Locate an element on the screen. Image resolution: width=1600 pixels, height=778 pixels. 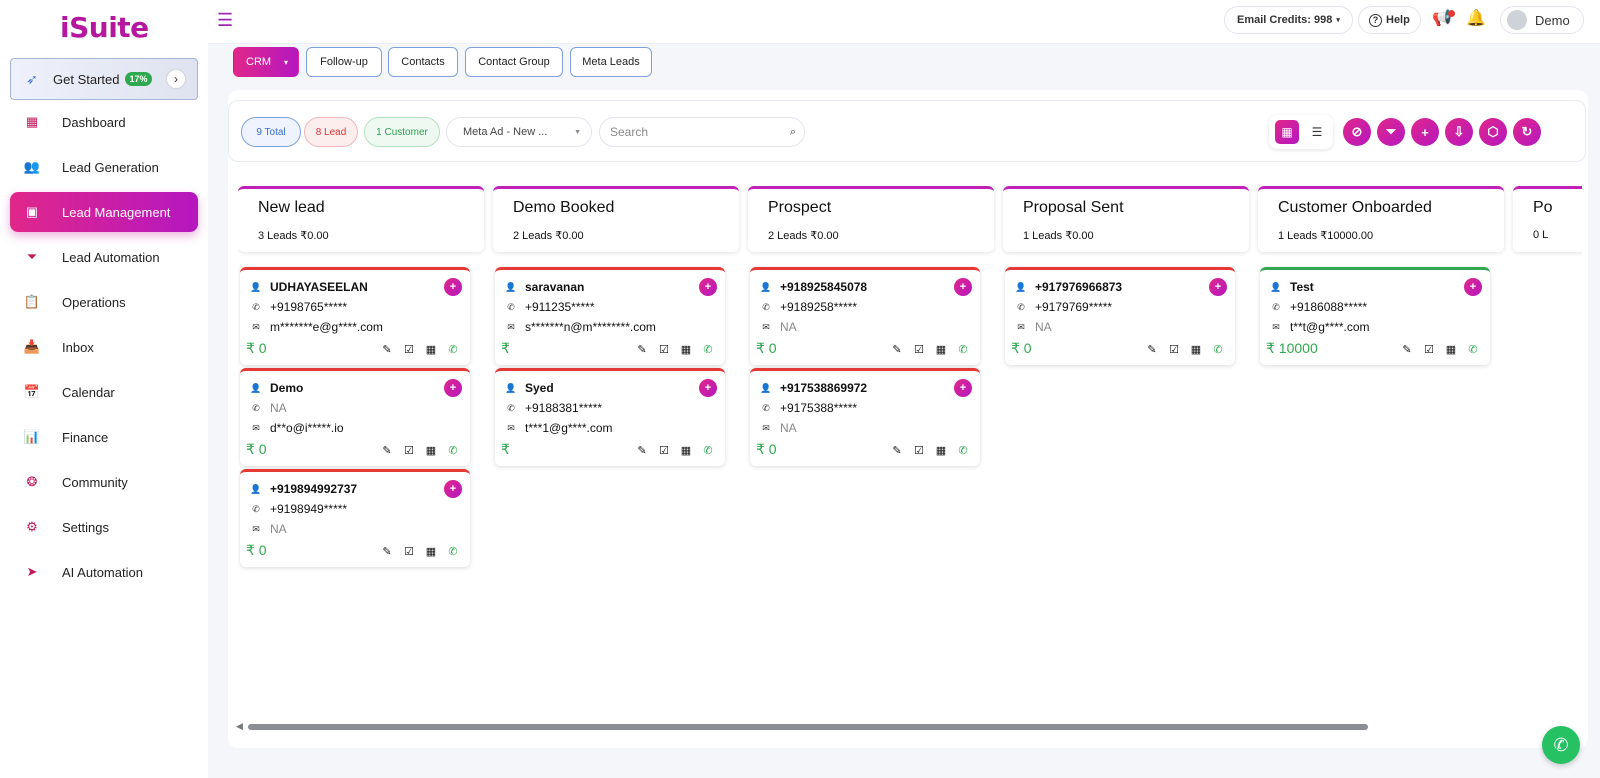
tab-meta-leads: Meta Leads is located at coordinates (611, 62).